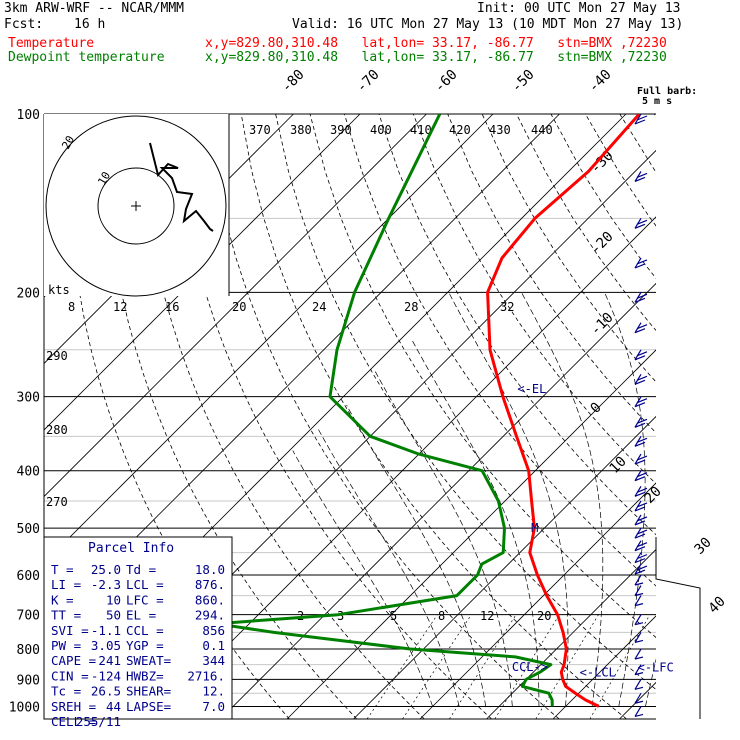 The width and height of the screenshot is (740, 740). Describe the element at coordinates (28, 529) in the screenshot. I see `pressure-label: 500` at that location.